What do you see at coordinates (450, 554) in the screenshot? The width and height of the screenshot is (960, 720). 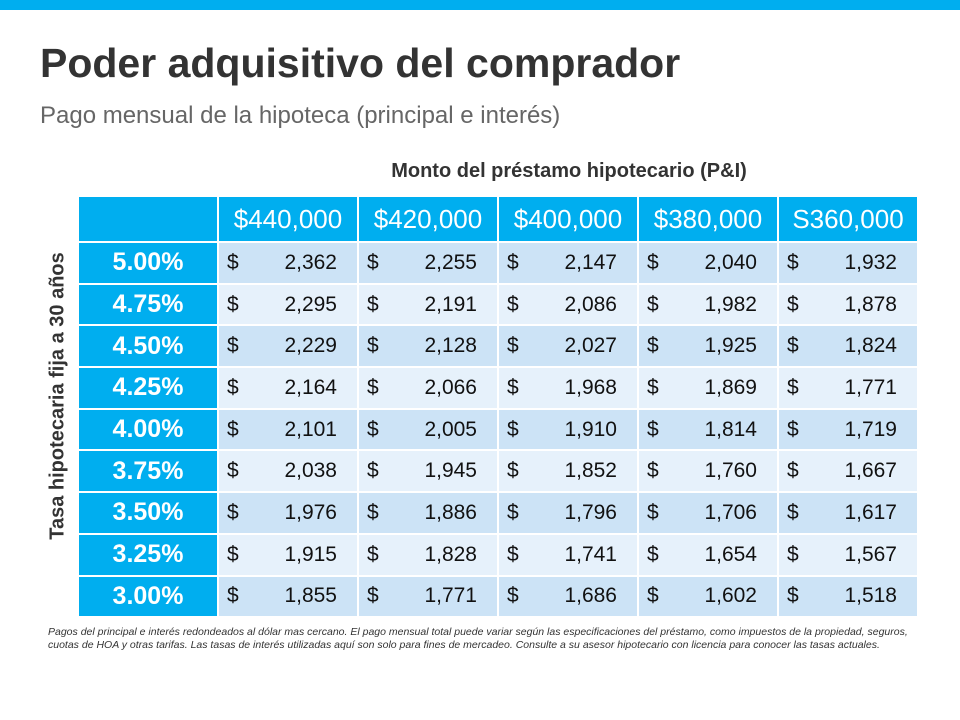 I see `payment-value: 1,828` at bounding box center [450, 554].